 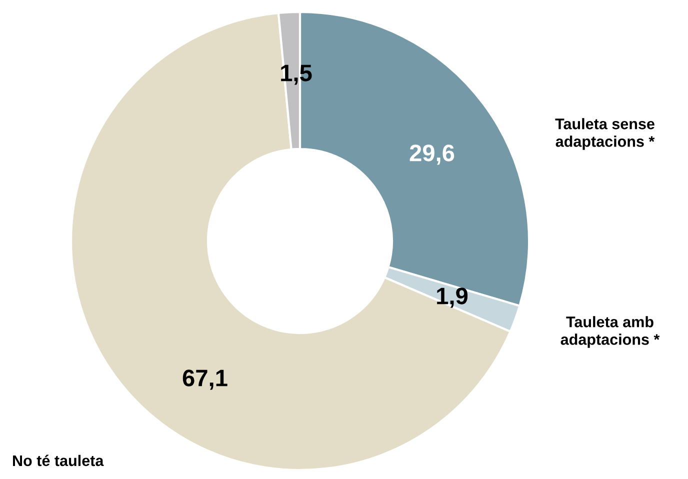 What do you see at coordinates (296, 74) in the screenshot?
I see `data-label: 1,5` at bounding box center [296, 74].